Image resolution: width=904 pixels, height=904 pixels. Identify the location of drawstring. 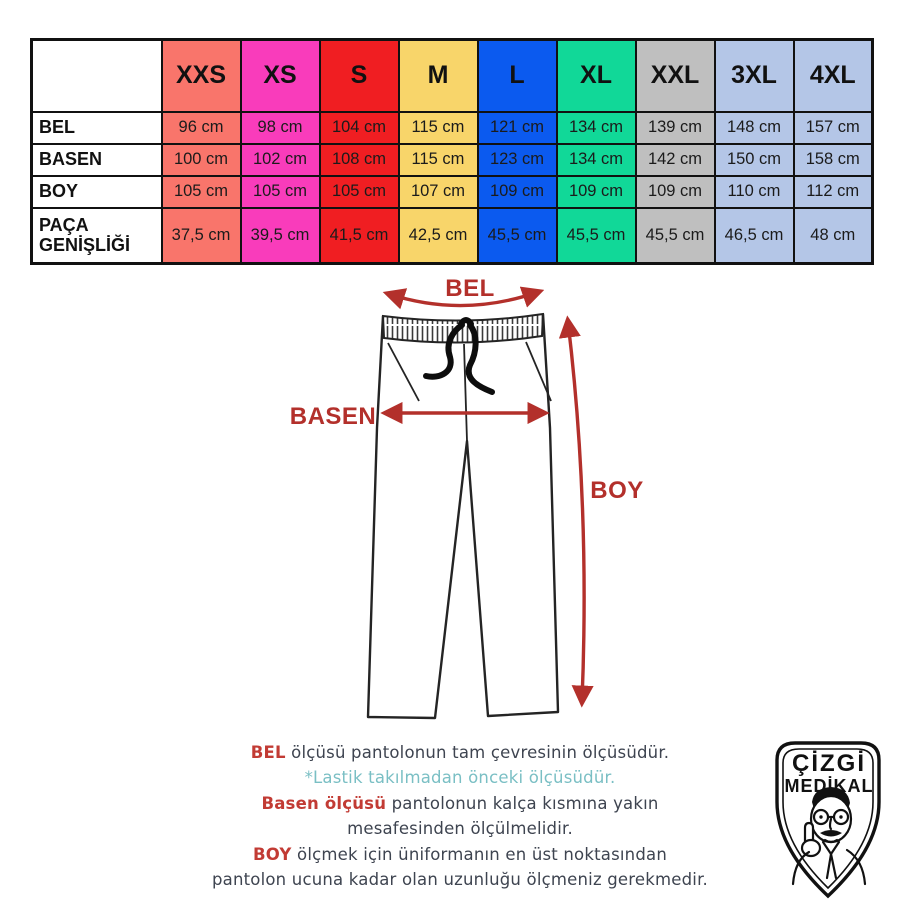
(459, 356).